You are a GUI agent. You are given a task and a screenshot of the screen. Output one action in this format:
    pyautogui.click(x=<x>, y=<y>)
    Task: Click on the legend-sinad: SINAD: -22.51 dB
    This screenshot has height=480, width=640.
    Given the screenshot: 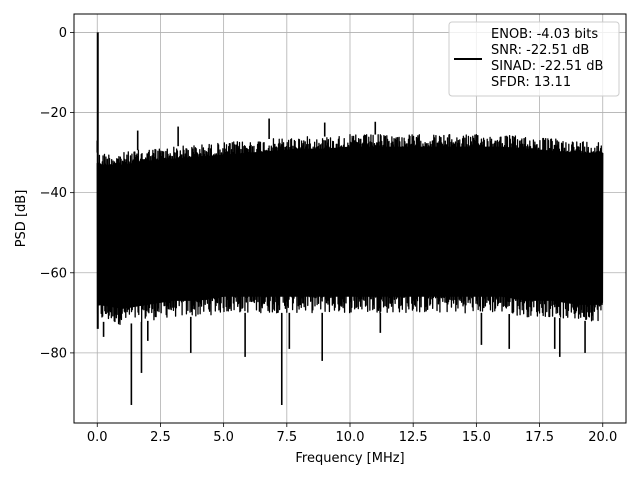 What is the action you would take?
    pyautogui.click(x=547, y=66)
    